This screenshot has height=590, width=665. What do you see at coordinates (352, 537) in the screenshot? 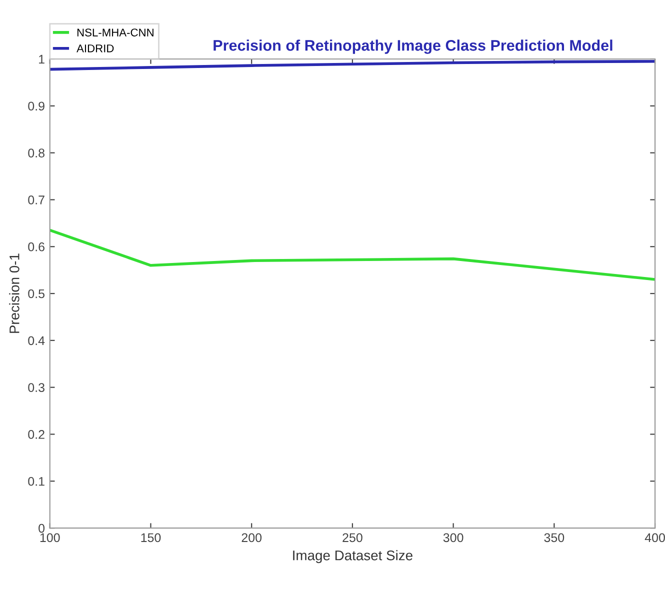
I see `x-tick-label: 250` at bounding box center [352, 537].